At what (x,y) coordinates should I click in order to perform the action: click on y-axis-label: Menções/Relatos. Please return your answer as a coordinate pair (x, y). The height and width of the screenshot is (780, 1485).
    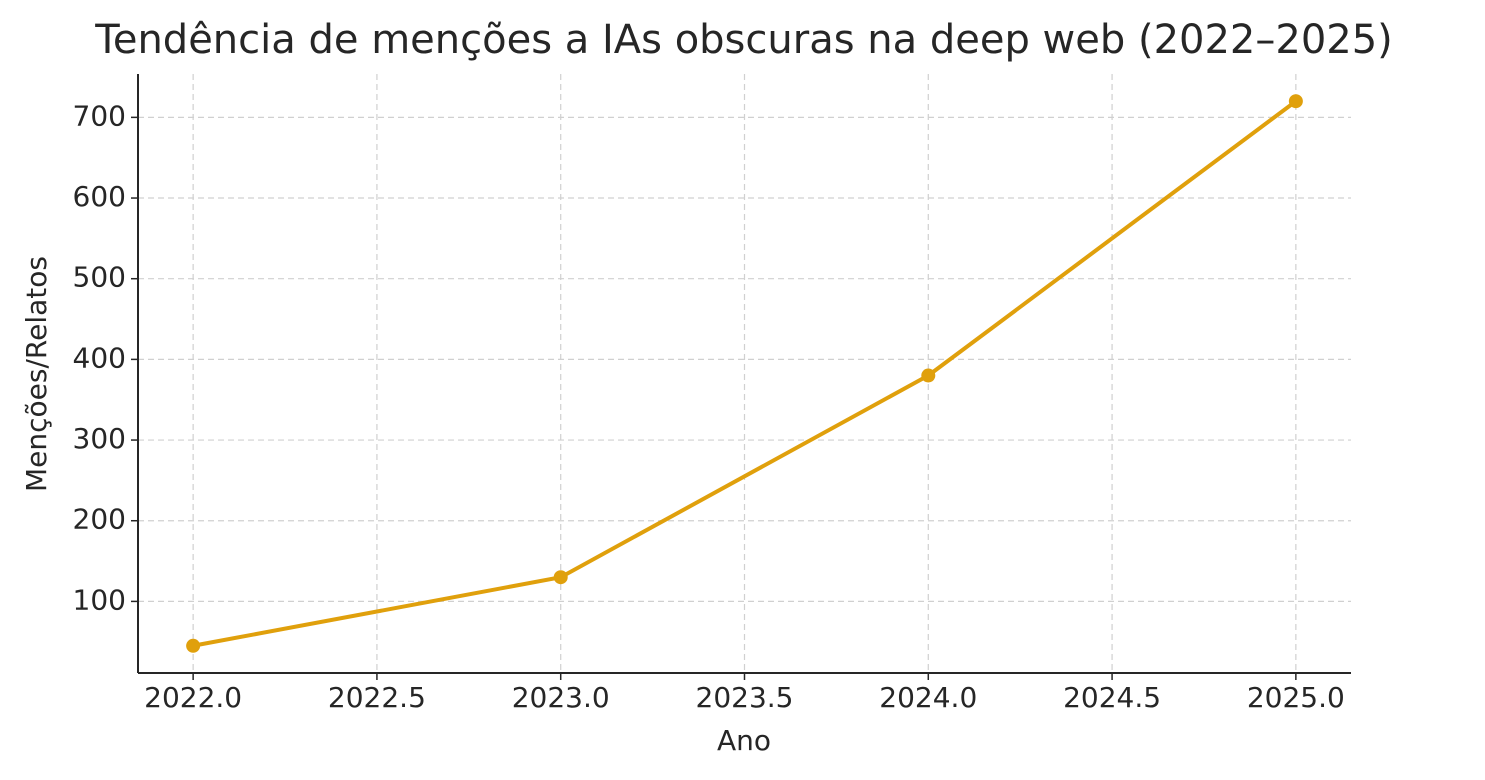
    Looking at the image, I should click on (36, 374).